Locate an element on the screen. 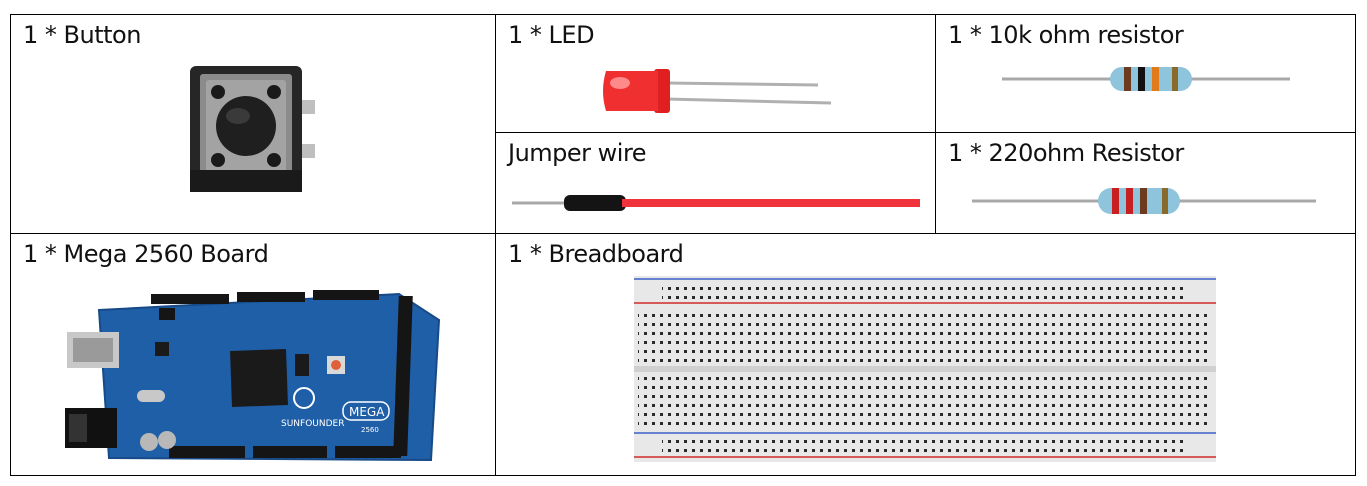  mega-board-image: SUNFOUNDER MEGA 2560 is located at coordinates (253, 376).